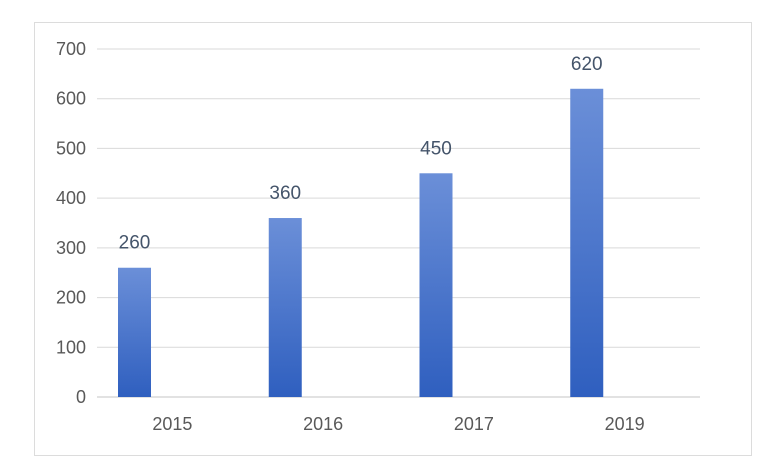 The image size is (760, 467). Describe the element at coordinates (71, 148) in the screenshot. I see `y-tick-label: 500` at that location.